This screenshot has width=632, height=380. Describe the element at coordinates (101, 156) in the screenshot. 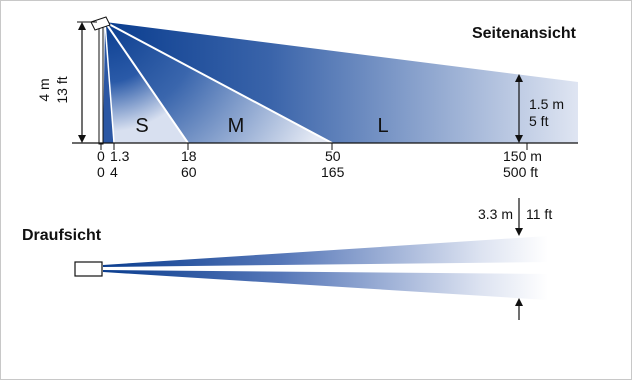

I see `distance-m-0: 0` at that location.